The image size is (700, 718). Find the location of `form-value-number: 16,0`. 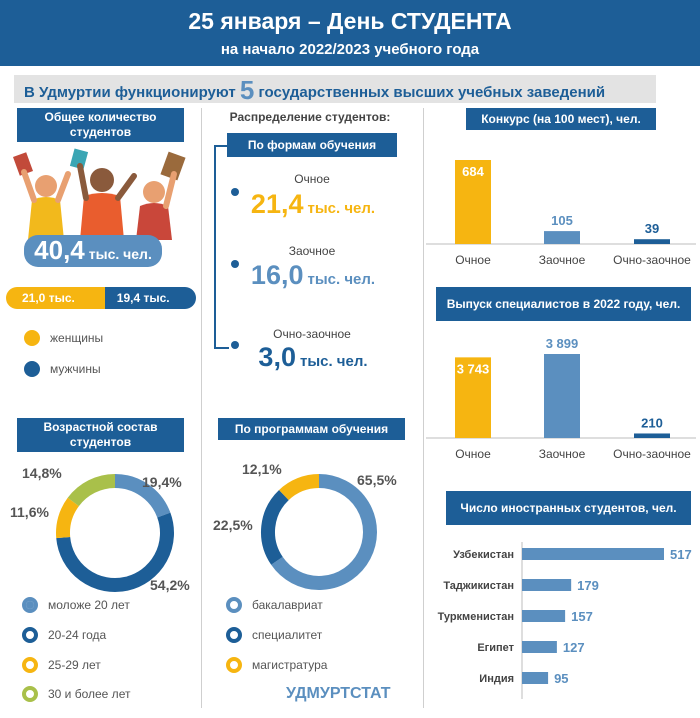

form-value-number: 16,0 is located at coordinates (277, 275).